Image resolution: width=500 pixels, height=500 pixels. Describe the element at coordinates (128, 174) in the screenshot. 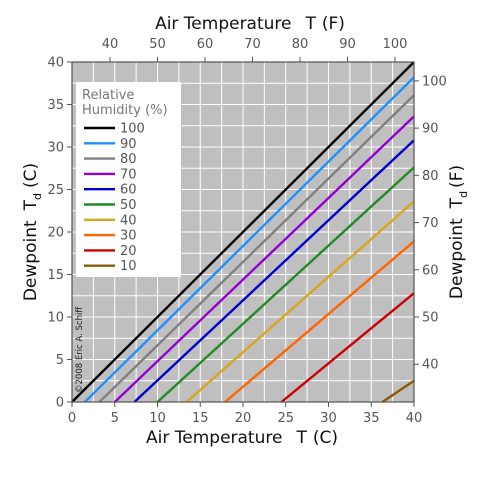

I see `legend-label-rh-70: 70` at that location.